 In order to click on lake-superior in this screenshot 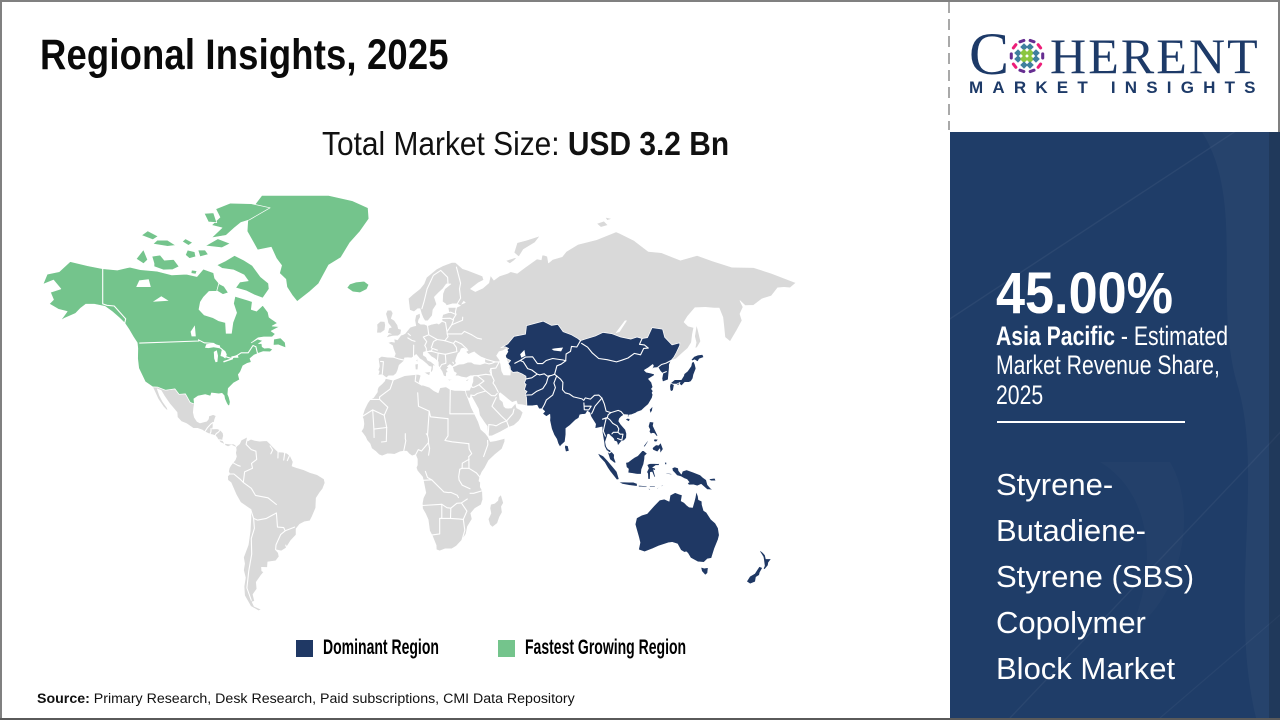, I will do `click(213, 346)`.